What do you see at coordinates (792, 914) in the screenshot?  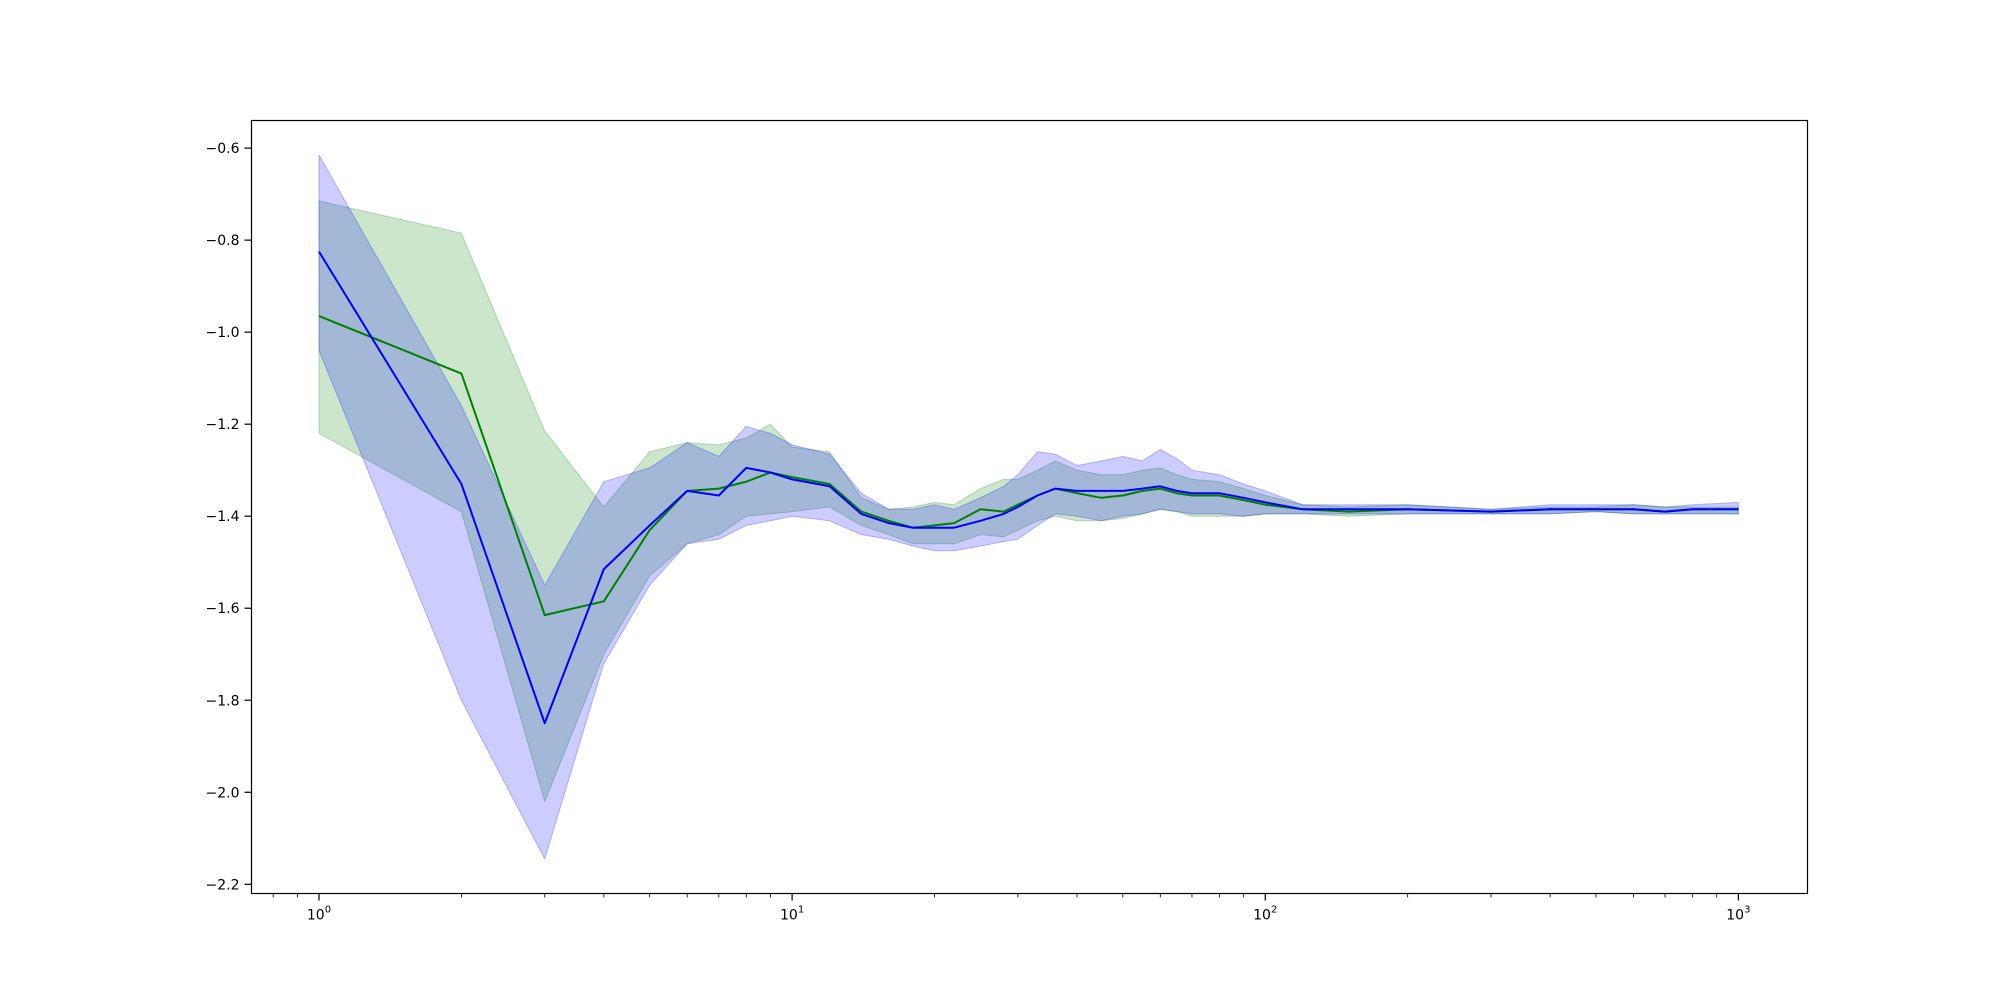 I see `x-tick-label: 10¹` at bounding box center [792, 914].